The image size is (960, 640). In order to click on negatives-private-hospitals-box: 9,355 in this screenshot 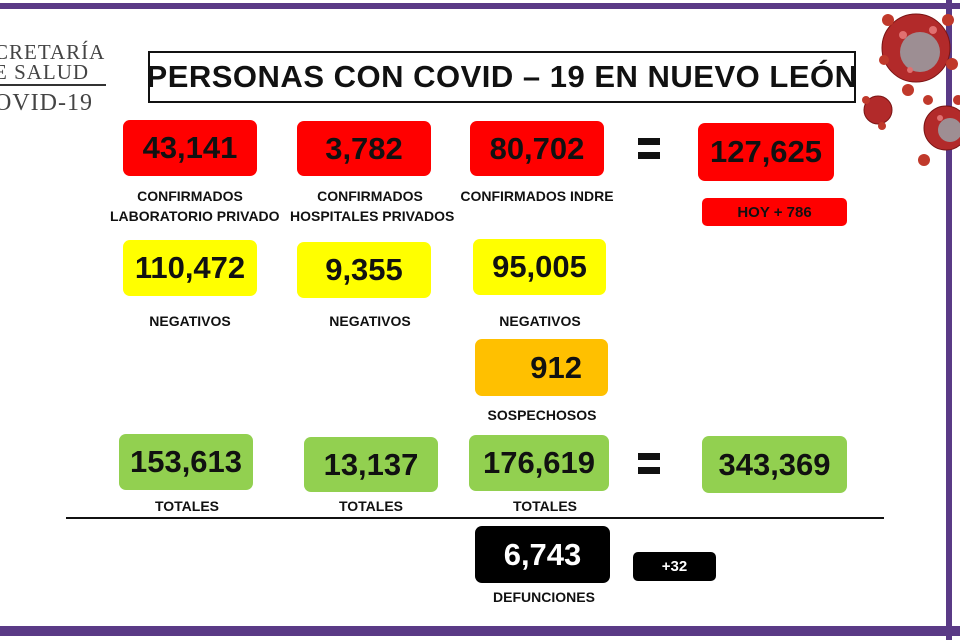, I will do `click(364, 270)`.